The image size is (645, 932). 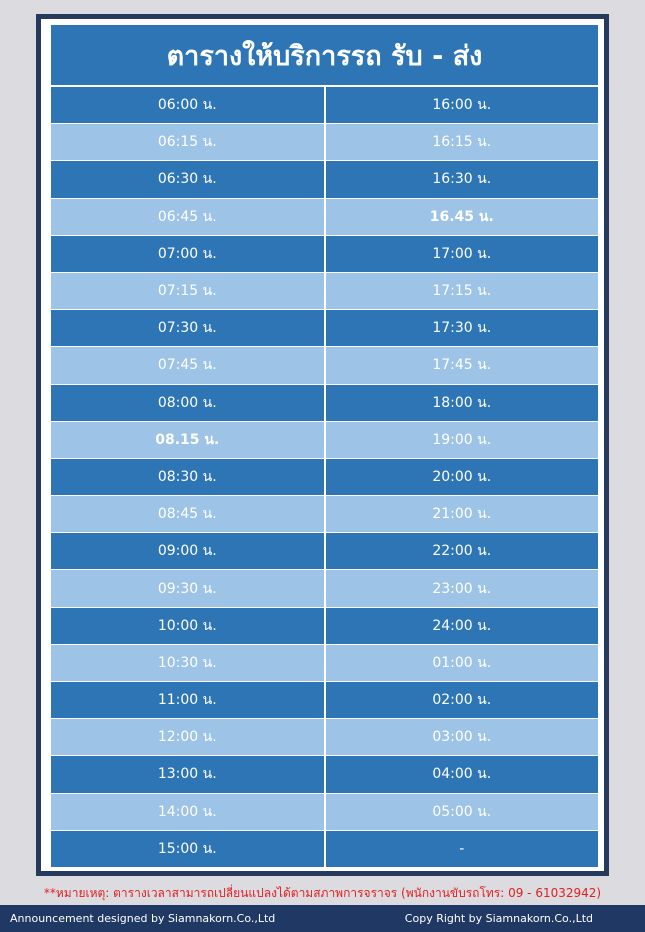 What do you see at coordinates (461, 216) in the screenshot?
I see `table-cell: 16.45 น.` at bounding box center [461, 216].